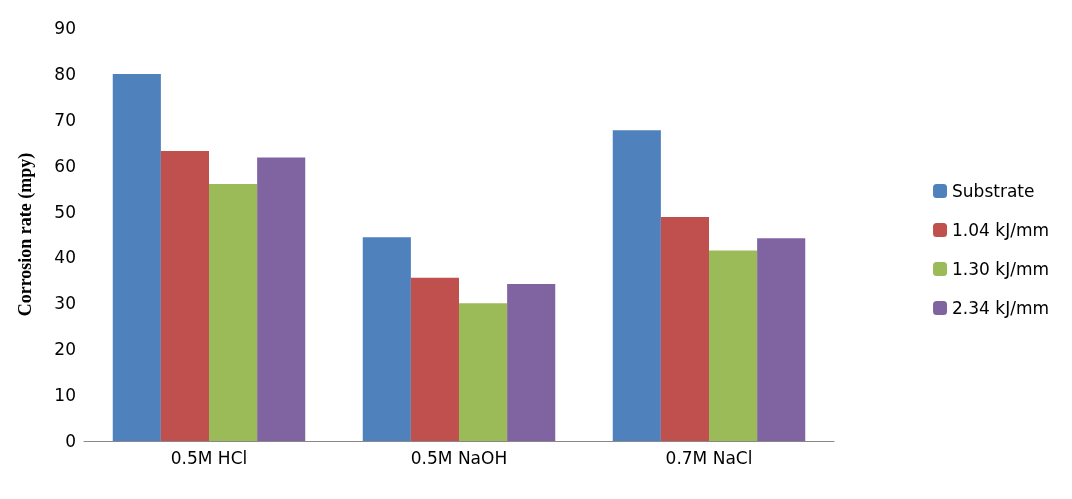 Image resolution: width=1072 pixels, height=499 pixels. Describe the element at coordinates (65, 303) in the screenshot. I see `y-tick-label: 30` at that location.